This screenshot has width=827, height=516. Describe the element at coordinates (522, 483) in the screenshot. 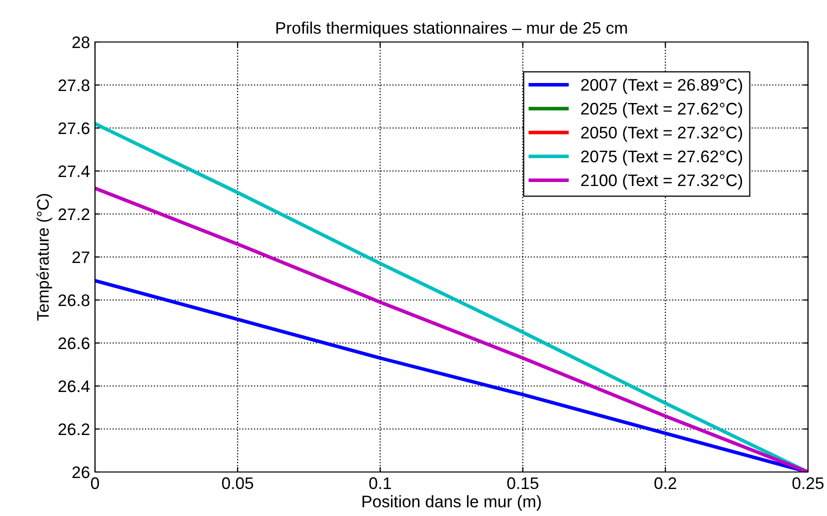

I see `x-tick-label: 0.15` at that location.